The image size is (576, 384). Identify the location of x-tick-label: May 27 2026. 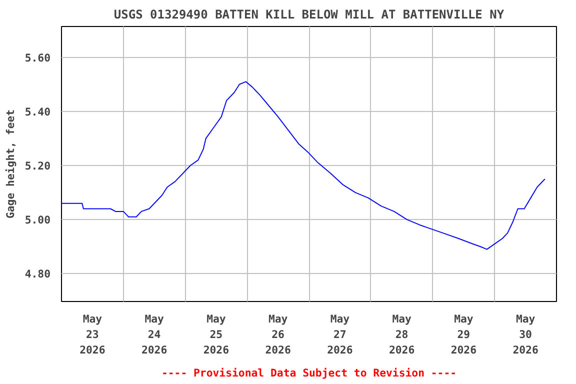
(340, 334).